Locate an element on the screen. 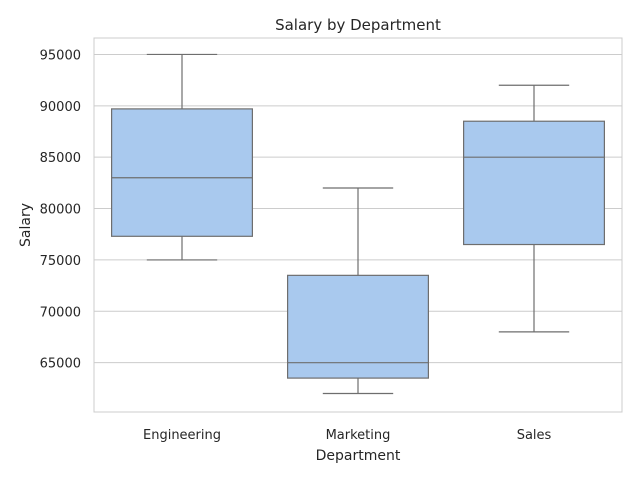  x-axis-label: Department is located at coordinates (358, 456).